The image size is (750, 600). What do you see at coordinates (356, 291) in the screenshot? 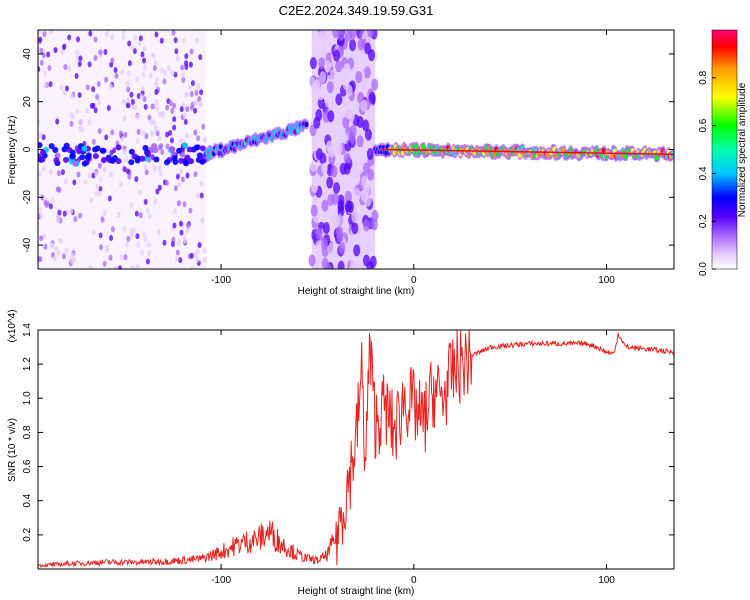
I see `spectrogram-xlabel: Height of straight line (km)` at bounding box center [356, 291].